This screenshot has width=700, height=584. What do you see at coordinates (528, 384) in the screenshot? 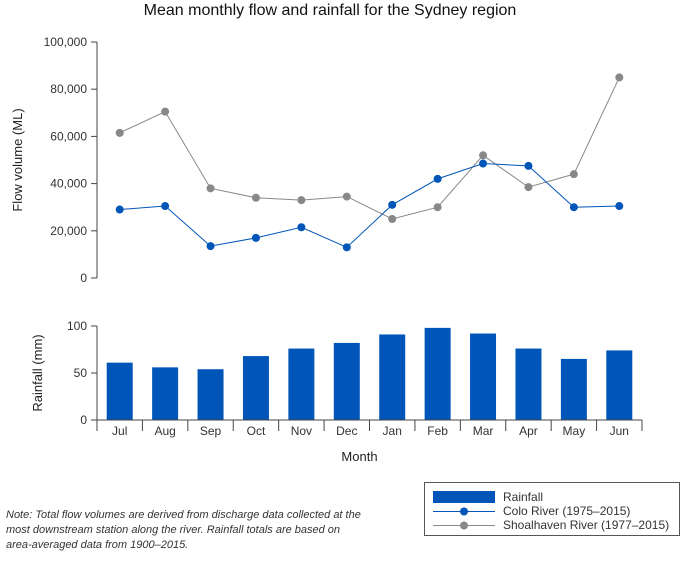
I see `rainfall-bar-apr` at bounding box center [528, 384].